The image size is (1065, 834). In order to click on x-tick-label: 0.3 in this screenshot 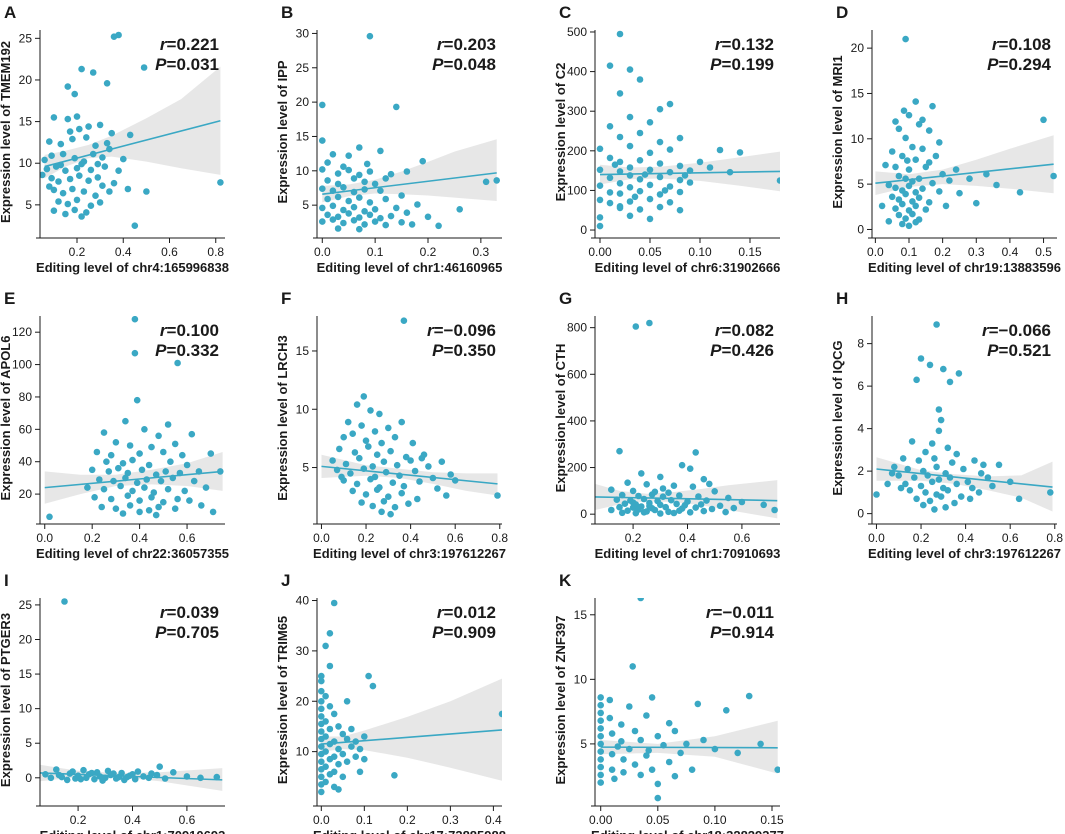, I will do `click(481, 252)`.